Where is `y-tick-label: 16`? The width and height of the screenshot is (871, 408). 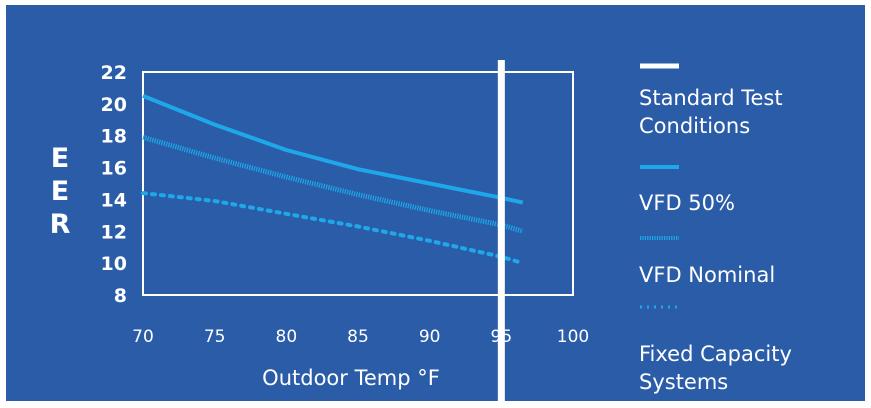
y-tick-label: 16 is located at coordinates (114, 169).